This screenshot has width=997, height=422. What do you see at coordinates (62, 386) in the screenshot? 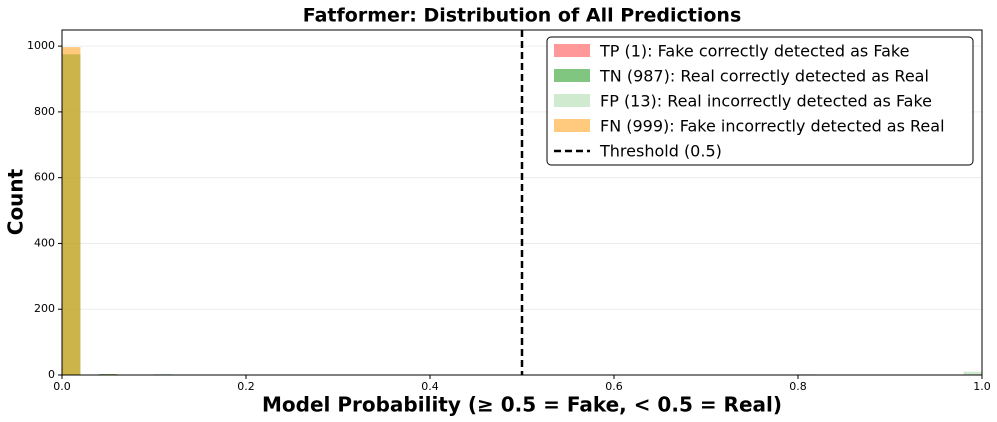
I see `x-tick-label: 0.0` at bounding box center [62, 386].